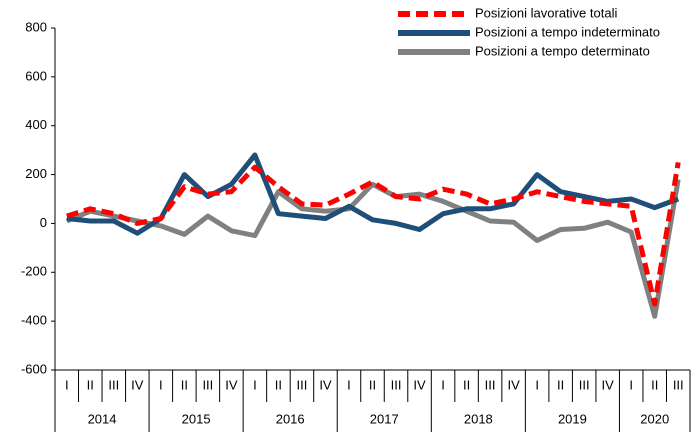 The image size is (695, 432). What do you see at coordinates (36, 124) in the screenshot?
I see `y-tick-label: 400` at bounding box center [36, 124].